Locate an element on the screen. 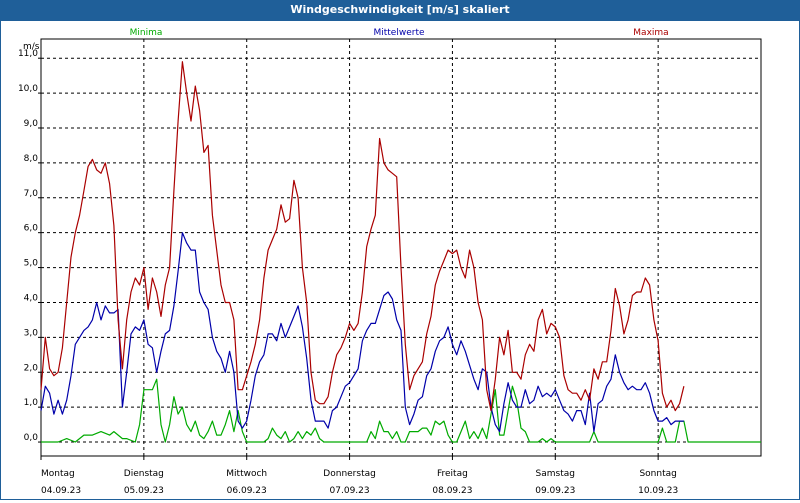 Image resolution: width=800 pixels, height=503 pixels. chart-title: Windgeschwindigkeit [m/s] skaliert is located at coordinates (400, 10).